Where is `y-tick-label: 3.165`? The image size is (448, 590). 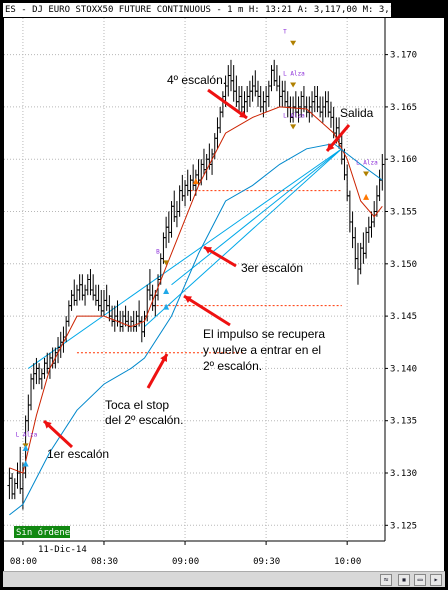 y-tick-label: 3.165 is located at coordinates (403, 108).